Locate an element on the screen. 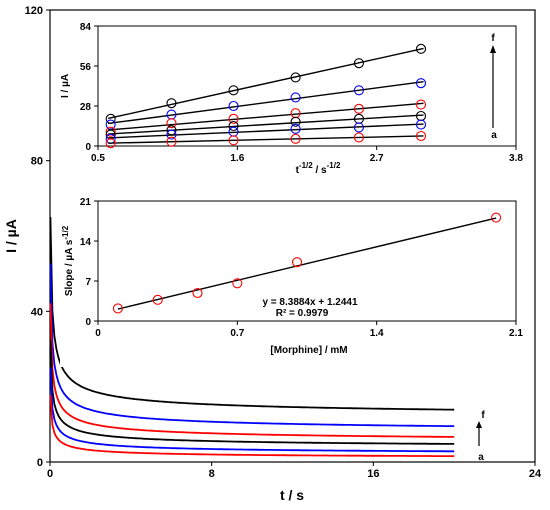 This screenshot has width=550, height=510. inset-top-data is located at coordinates (266, 96).